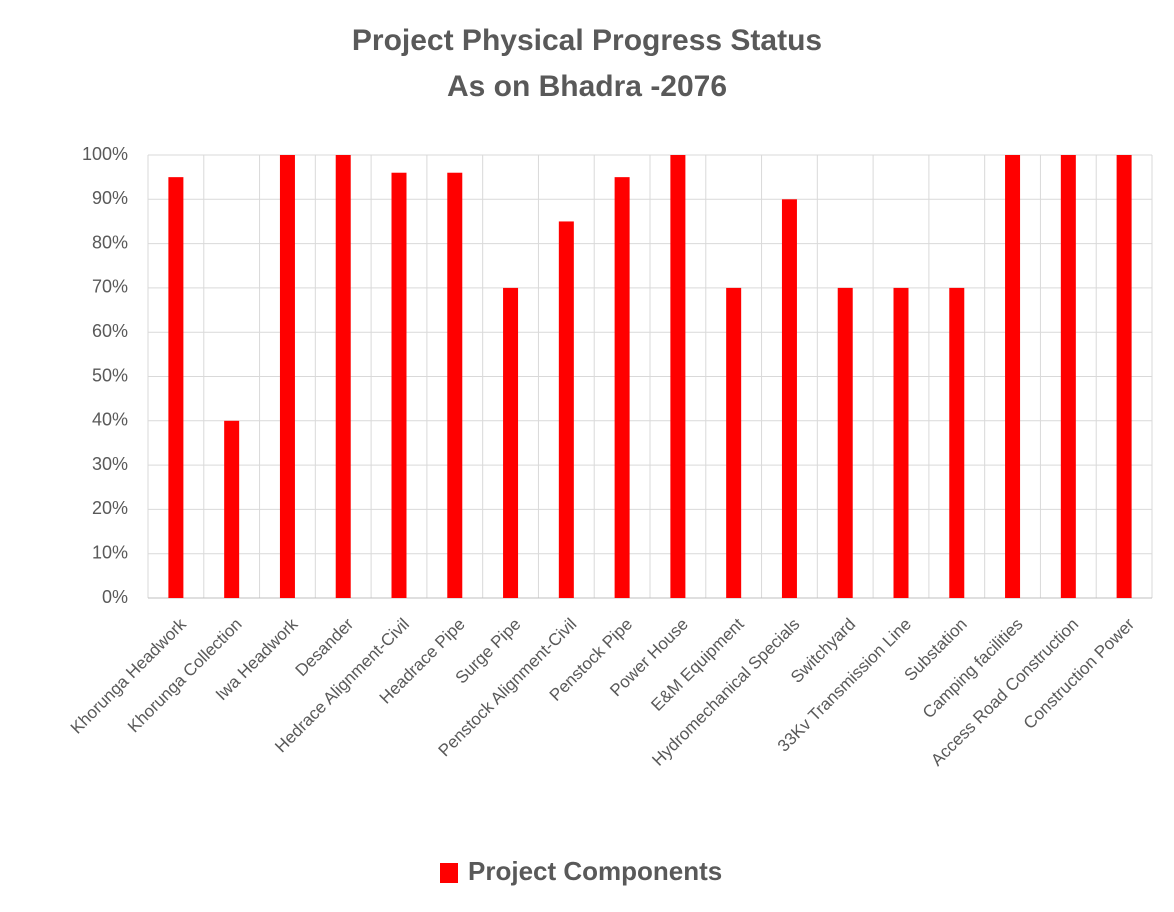 This screenshot has height=912, width=1174. What do you see at coordinates (110, 375) in the screenshot?
I see `y-tick-label: 50%` at bounding box center [110, 375].